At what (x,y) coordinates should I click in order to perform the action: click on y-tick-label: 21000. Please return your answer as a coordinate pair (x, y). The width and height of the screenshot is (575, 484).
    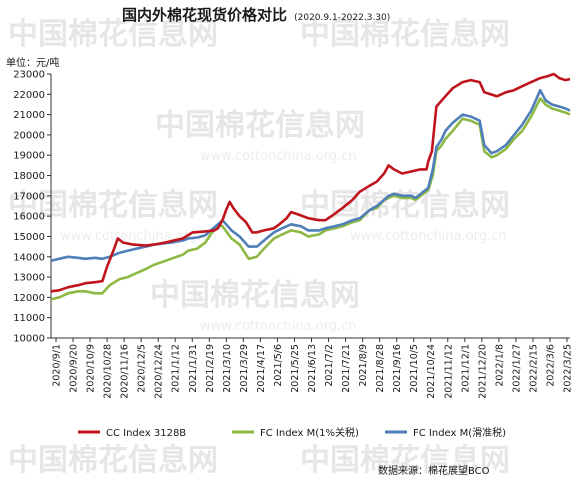
    Looking at the image, I should click on (29, 115).